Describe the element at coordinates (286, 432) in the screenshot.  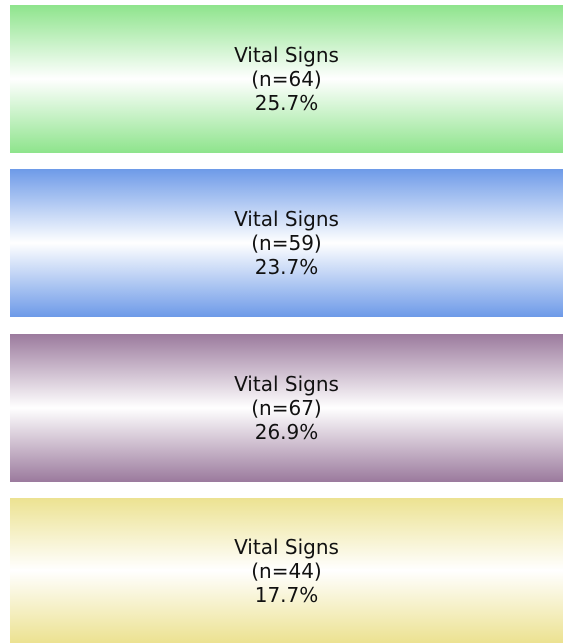
I see `box-percent: 26.9%` at that location.